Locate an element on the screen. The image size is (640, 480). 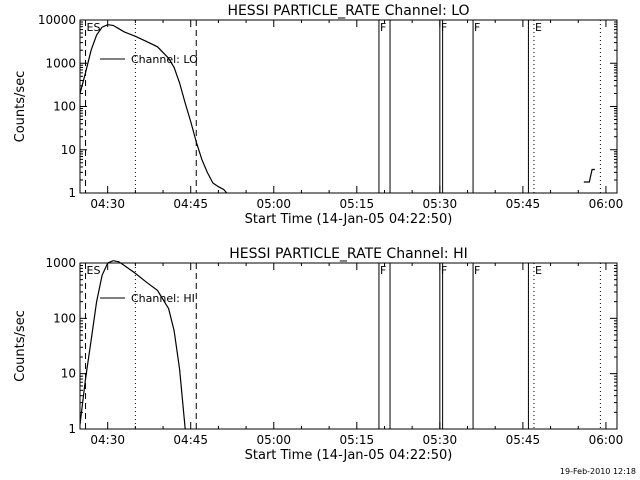
panel1-x-tick-label: 05:30 is located at coordinates (440, 204).